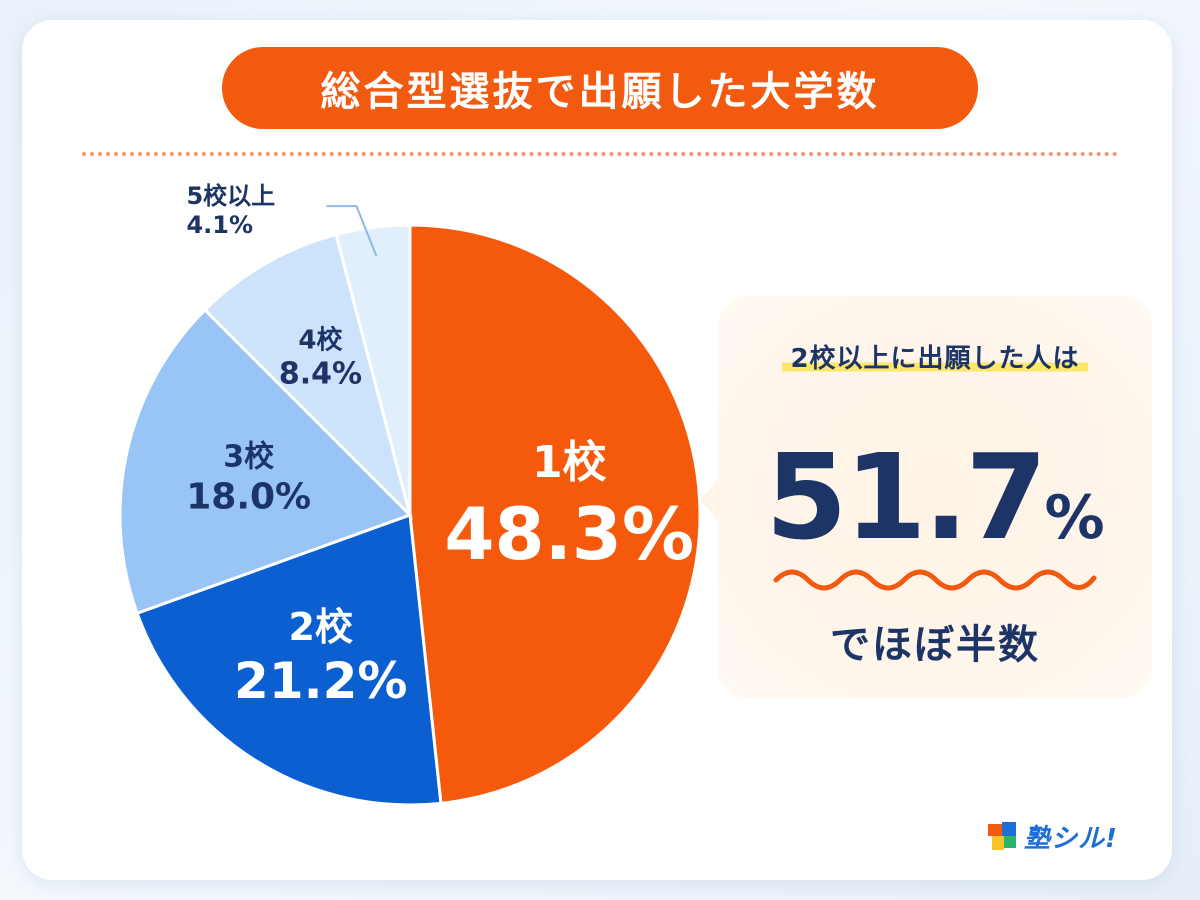  I want to click on slice-percent: 4.1%, so click(220, 225).